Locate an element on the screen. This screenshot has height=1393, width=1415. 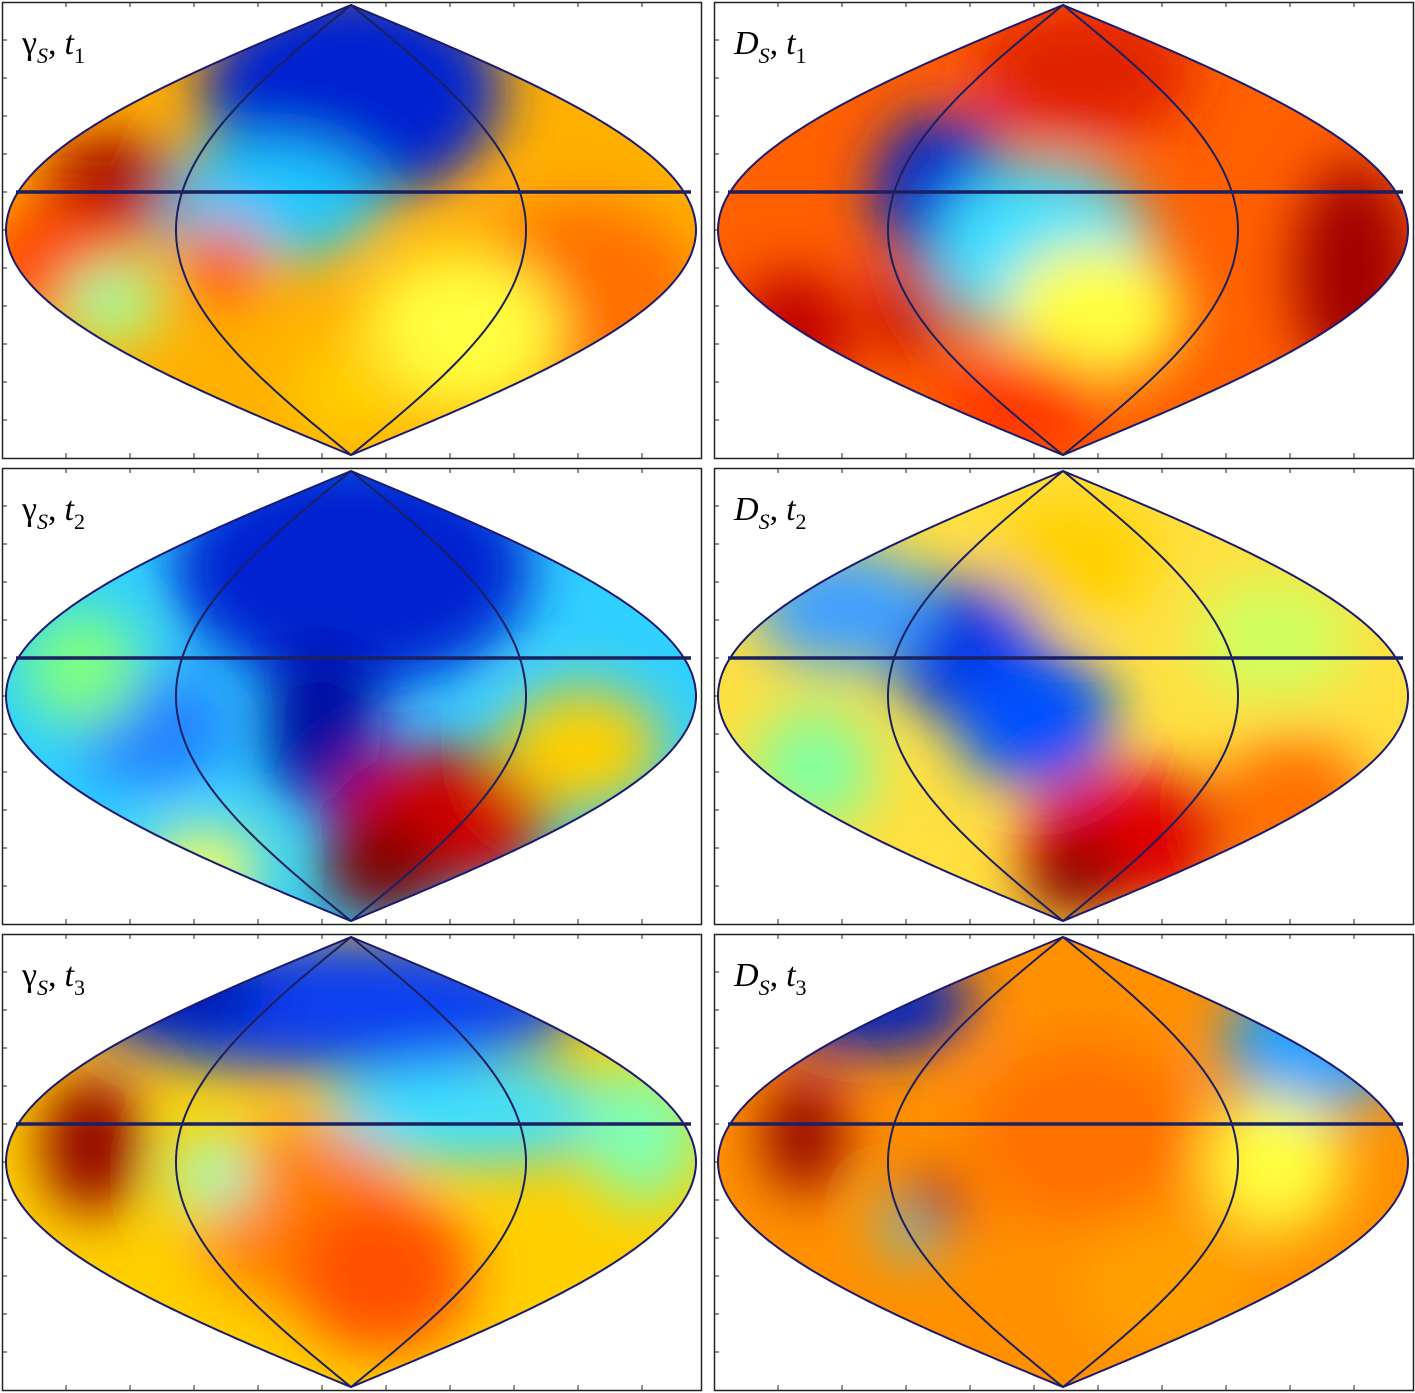
panel-label: DS, t3 is located at coordinates (770, 978).